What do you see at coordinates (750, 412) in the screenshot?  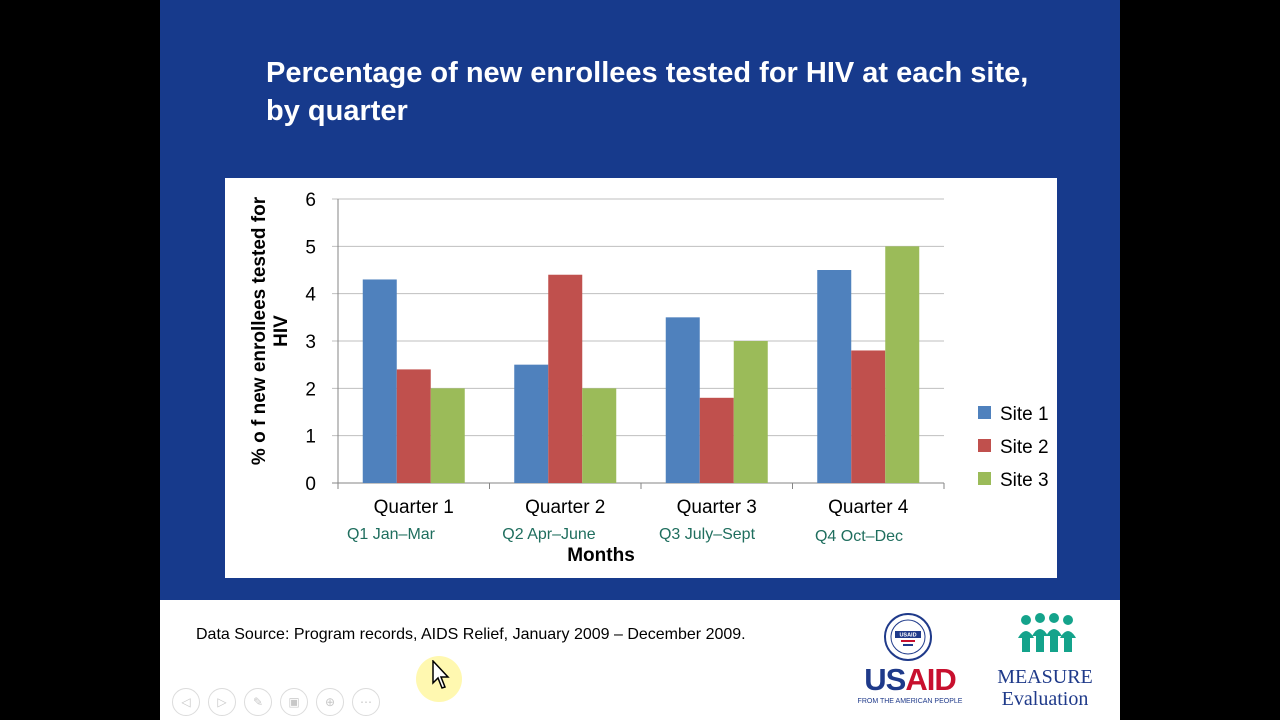 I see `bar-site-3-q3` at bounding box center [750, 412].